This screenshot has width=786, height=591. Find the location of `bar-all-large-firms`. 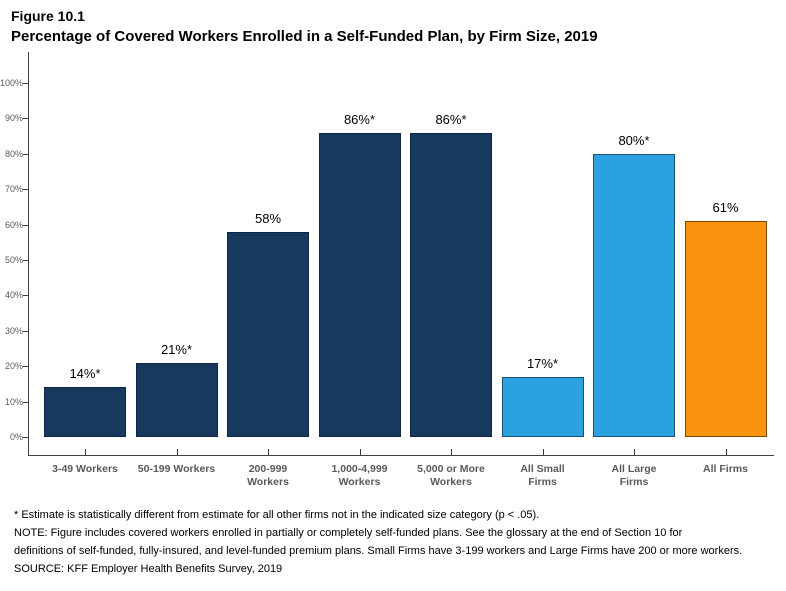

bar-all-large-firms is located at coordinates (634, 295).